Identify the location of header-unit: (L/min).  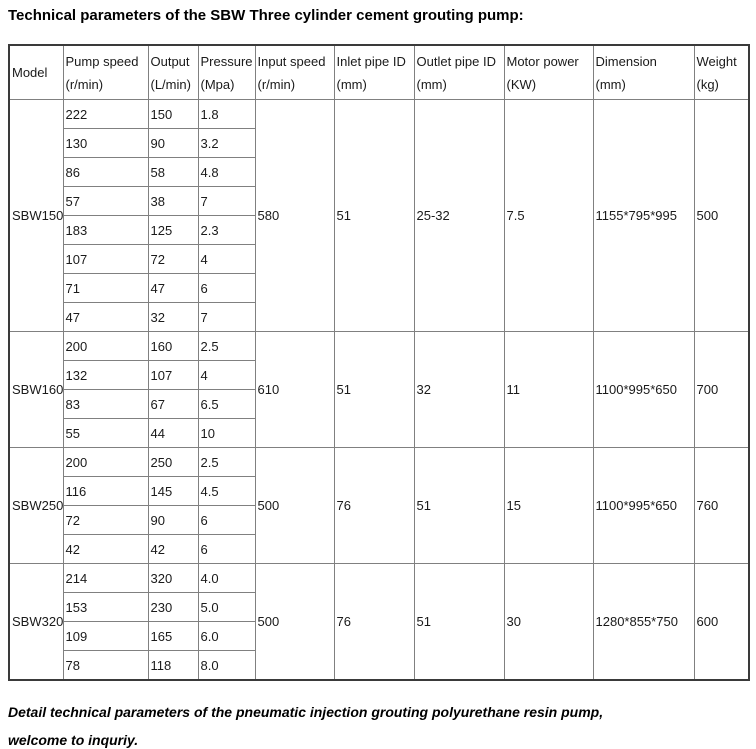
(170, 84).